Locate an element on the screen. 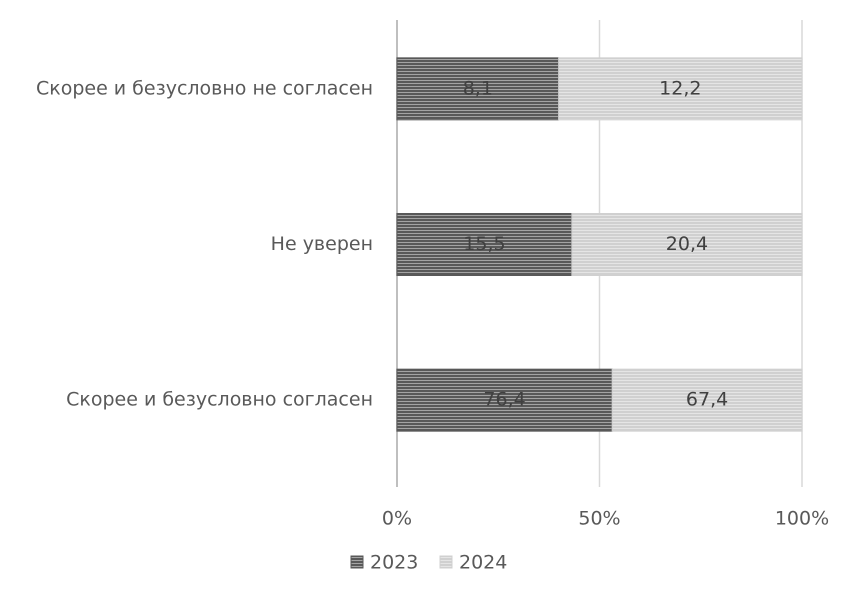 Image resolution: width=846 pixels, height=604 pixels. data-label: 76,4 is located at coordinates (504, 400).